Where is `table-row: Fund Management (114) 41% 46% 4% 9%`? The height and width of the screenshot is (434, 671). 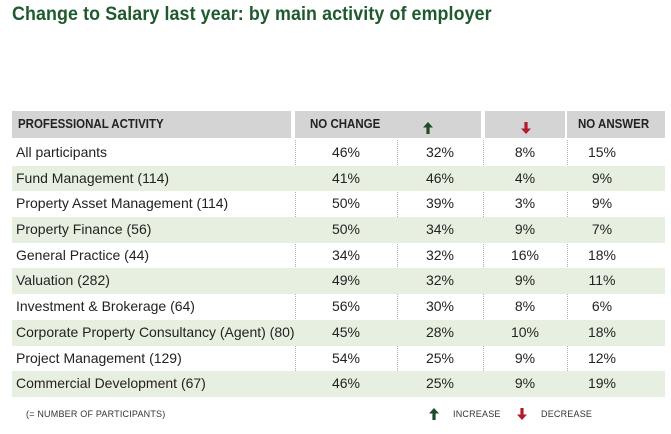
table-row: Fund Management (114) 41% 46% 4% 9% is located at coordinates (335, 178).